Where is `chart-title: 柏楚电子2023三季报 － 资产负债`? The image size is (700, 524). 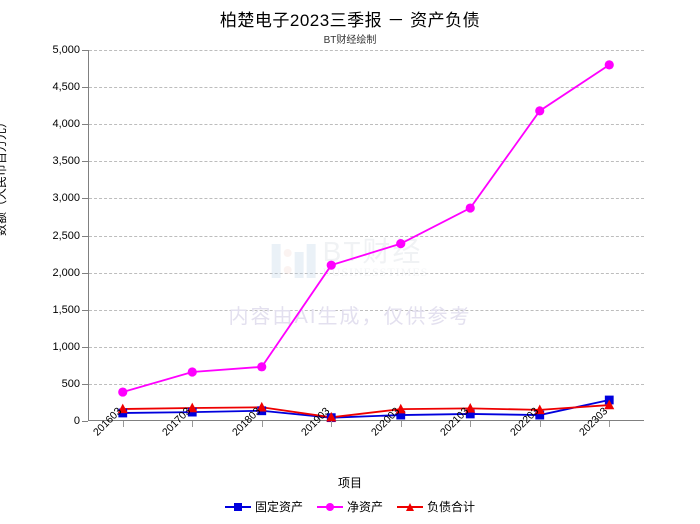
chart-title: 柏楚电子2023三季报 － 资产负债 is located at coordinates (350, 20).